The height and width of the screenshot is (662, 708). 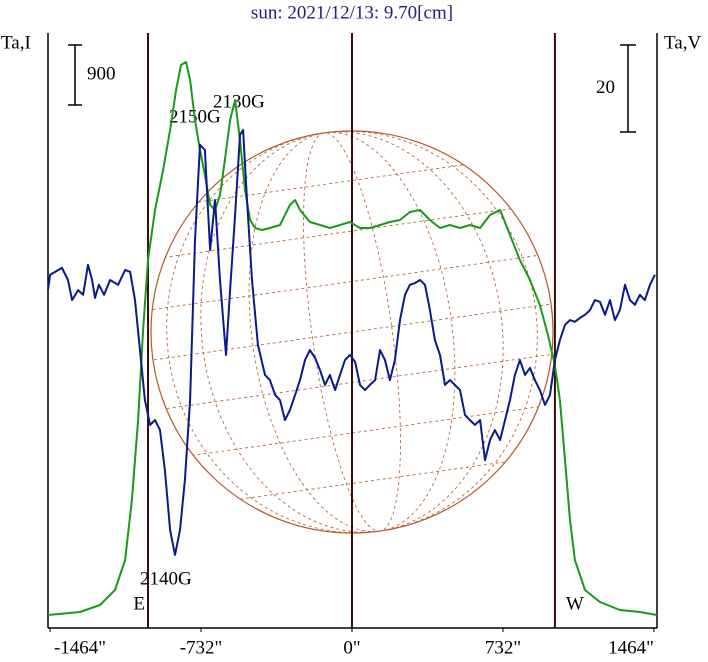 What do you see at coordinates (575, 603) in the screenshot?
I see `marker-label: W` at bounding box center [575, 603].